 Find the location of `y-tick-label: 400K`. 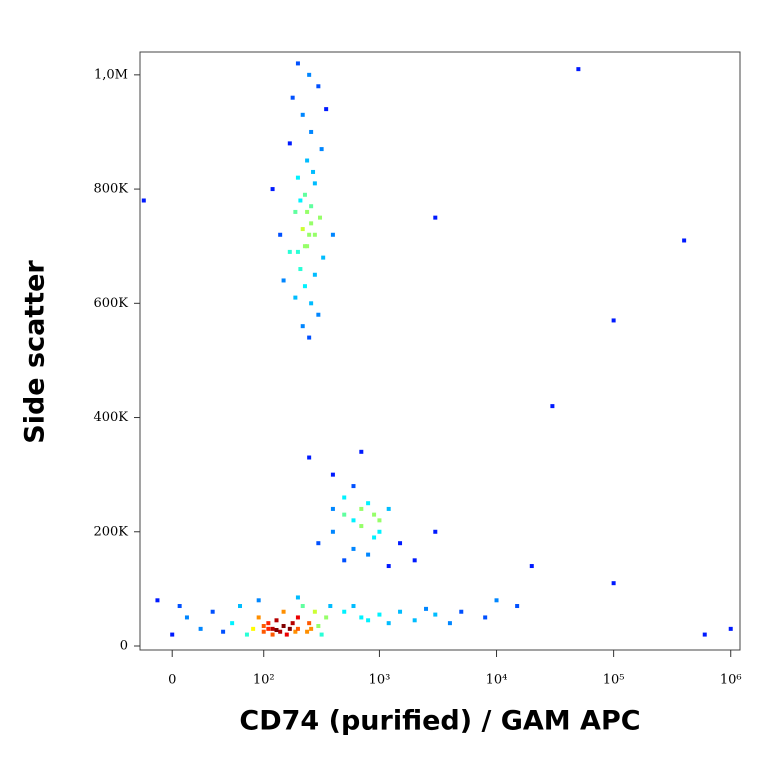

y-tick-label: 400K is located at coordinates (110, 417).